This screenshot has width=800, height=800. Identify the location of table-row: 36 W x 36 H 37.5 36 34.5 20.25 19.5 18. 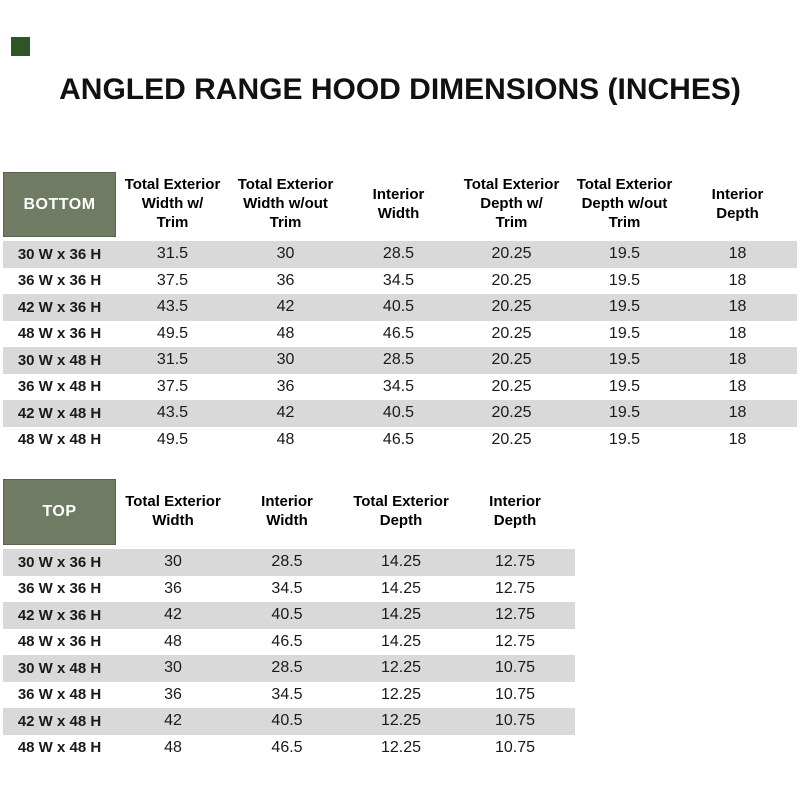
(400, 281).